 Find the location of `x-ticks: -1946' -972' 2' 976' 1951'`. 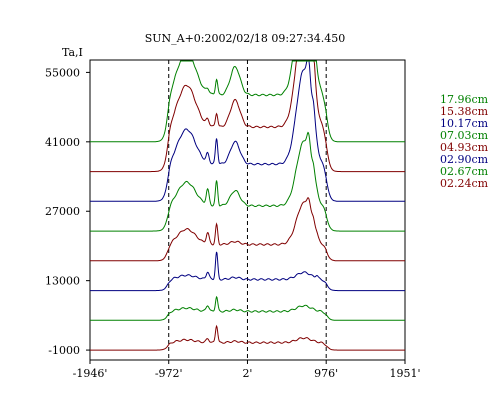

x-ticks: -1946' -972' 2' 976' 1951' is located at coordinates (247, 370).